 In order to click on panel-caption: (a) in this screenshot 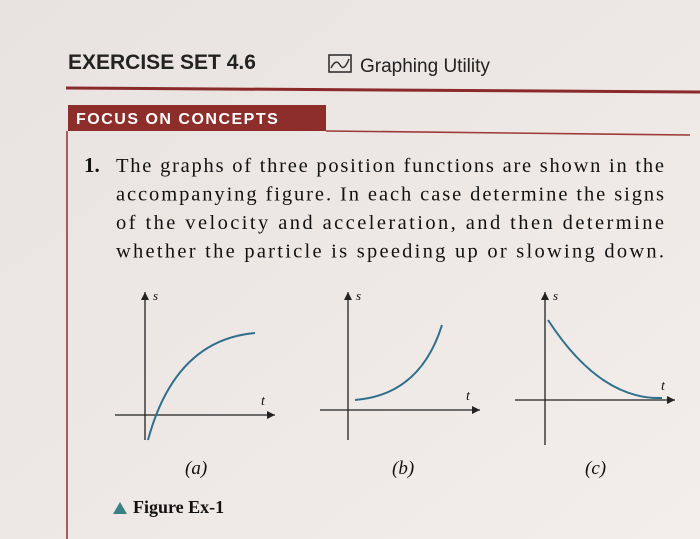, I will do `click(196, 468)`.